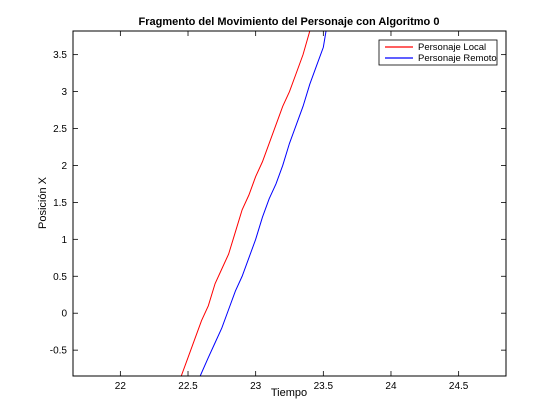  Describe the element at coordinates (459, 386) in the screenshot. I see `x-tick-label: 24.5` at that location.